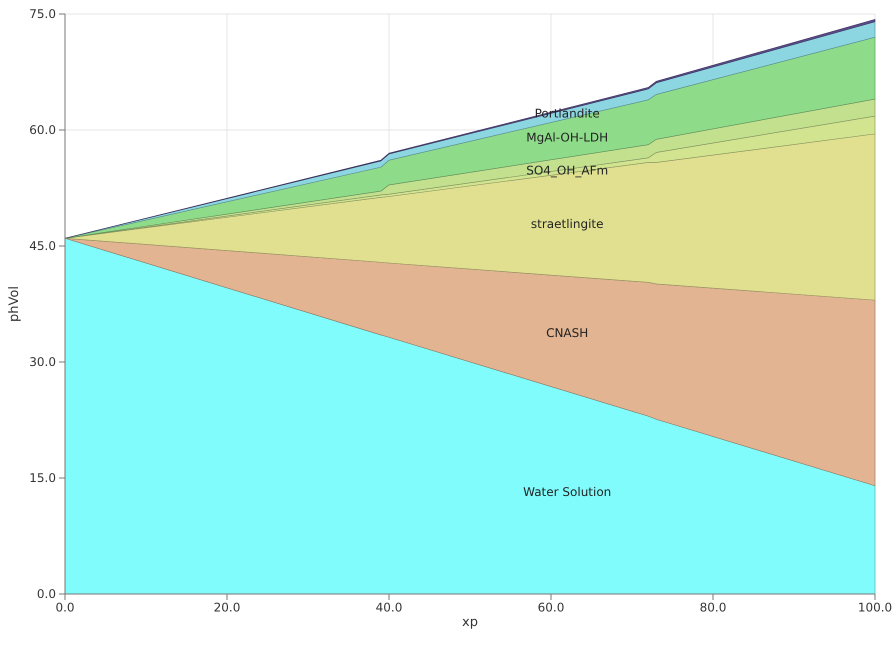 The height and width of the screenshot is (666, 893). What do you see at coordinates (42, 129) in the screenshot?
I see `y-tick-label: 60.0` at bounding box center [42, 129].